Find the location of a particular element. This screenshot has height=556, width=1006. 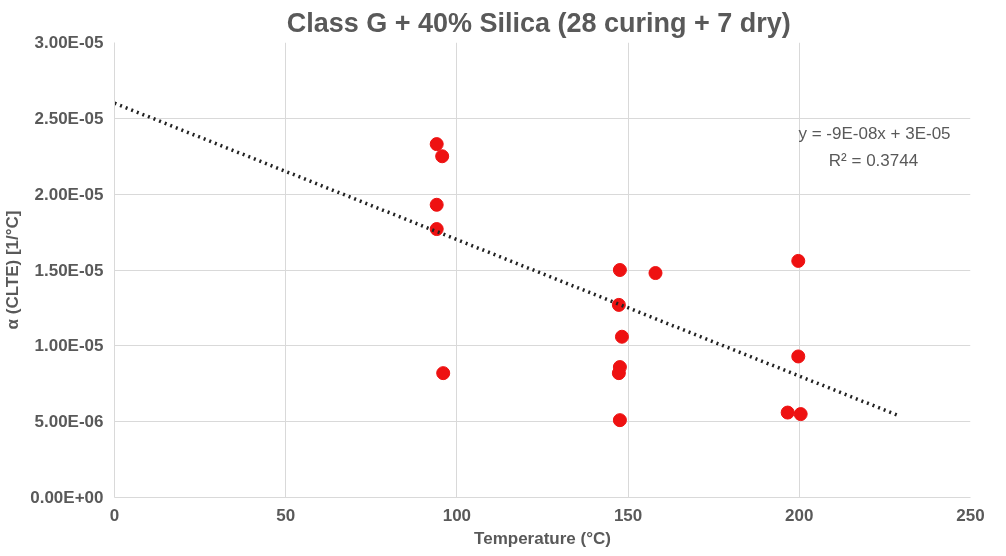

y-tick-label: 1.00E-05 is located at coordinates (69, 346).